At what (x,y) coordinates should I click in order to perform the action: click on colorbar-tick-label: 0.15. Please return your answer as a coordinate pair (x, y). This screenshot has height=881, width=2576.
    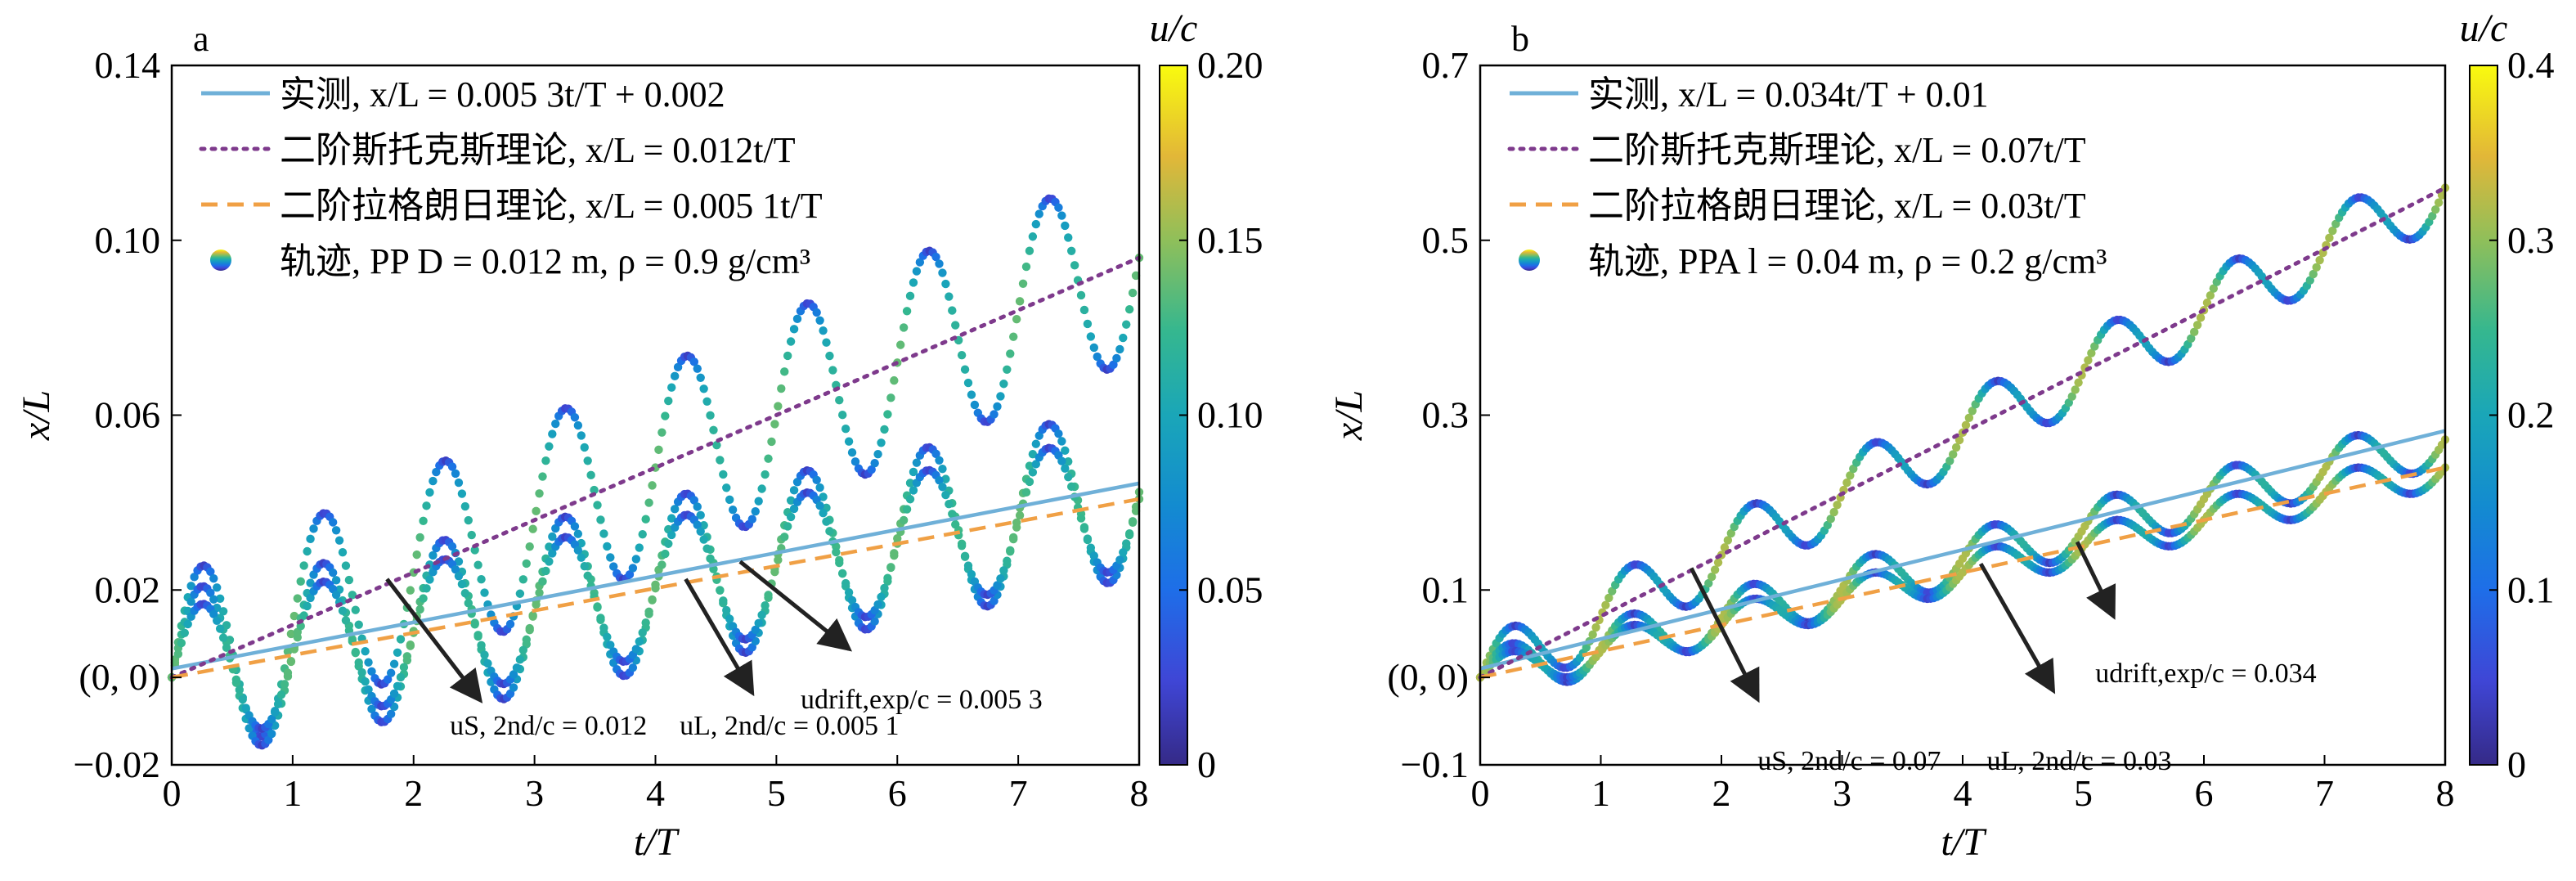
    Looking at the image, I should click on (1230, 240).